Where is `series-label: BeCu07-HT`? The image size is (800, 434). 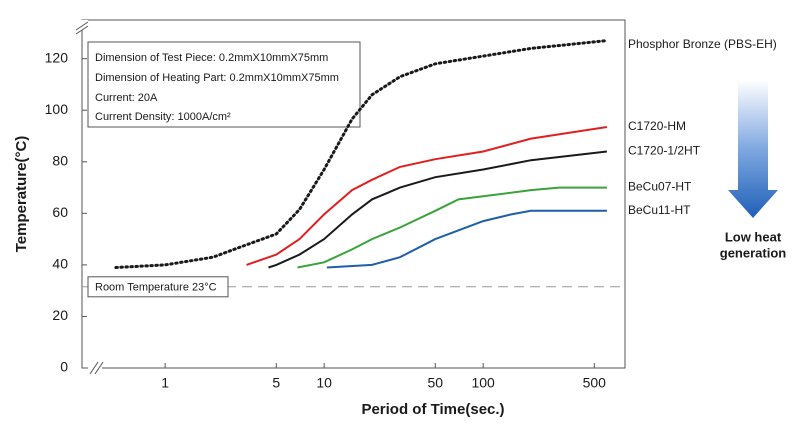 series-label: BeCu07-HT is located at coordinates (660, 187).